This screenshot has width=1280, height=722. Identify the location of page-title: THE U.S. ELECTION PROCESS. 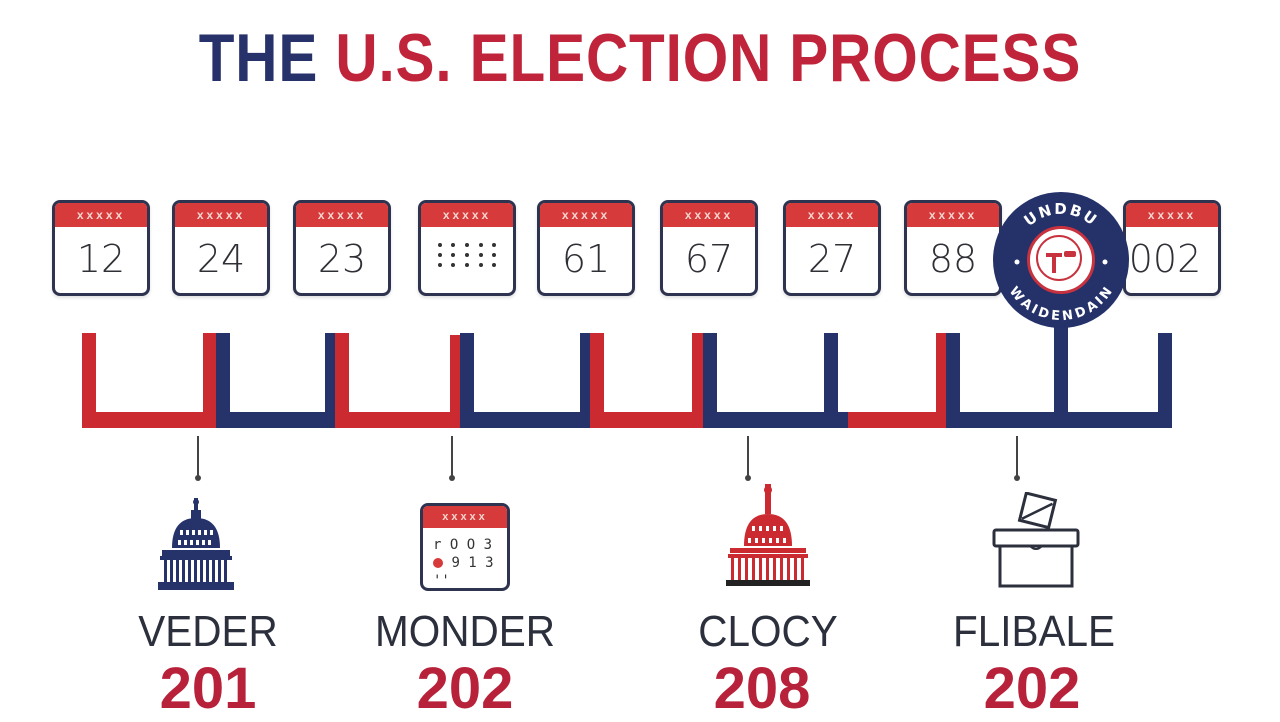
(640, 58).